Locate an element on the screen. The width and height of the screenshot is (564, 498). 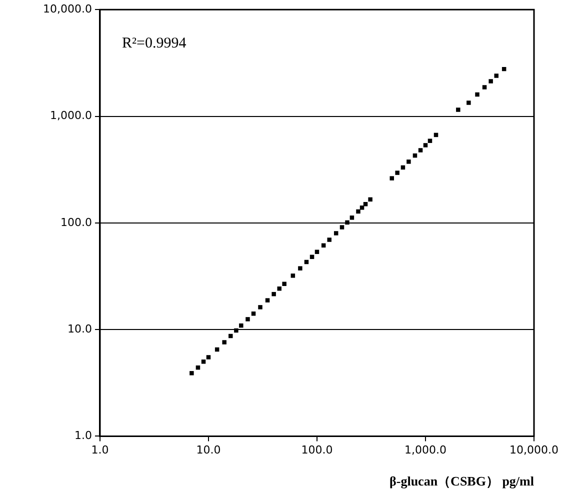
x-tick-label: 10.0 is located at coordinates (208, 450).